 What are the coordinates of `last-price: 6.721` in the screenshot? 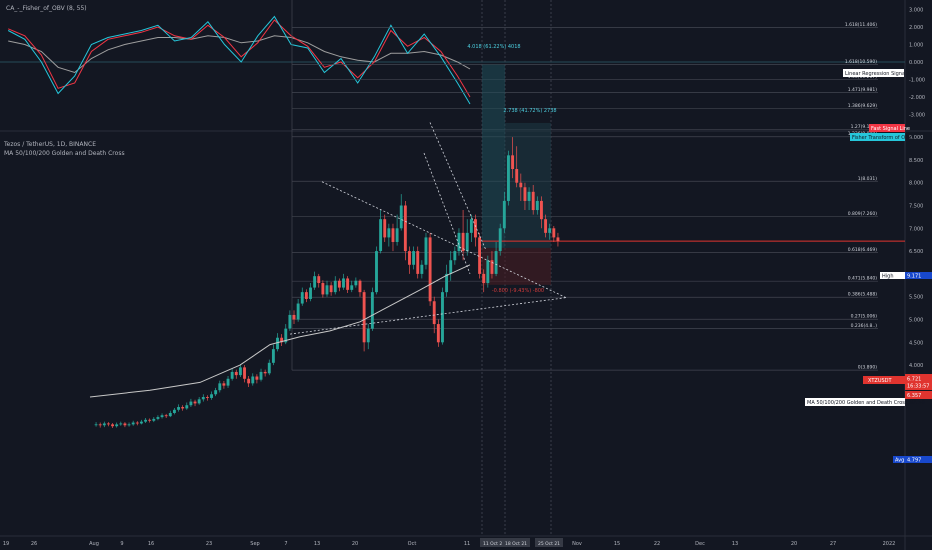 It's located at (914, 380).